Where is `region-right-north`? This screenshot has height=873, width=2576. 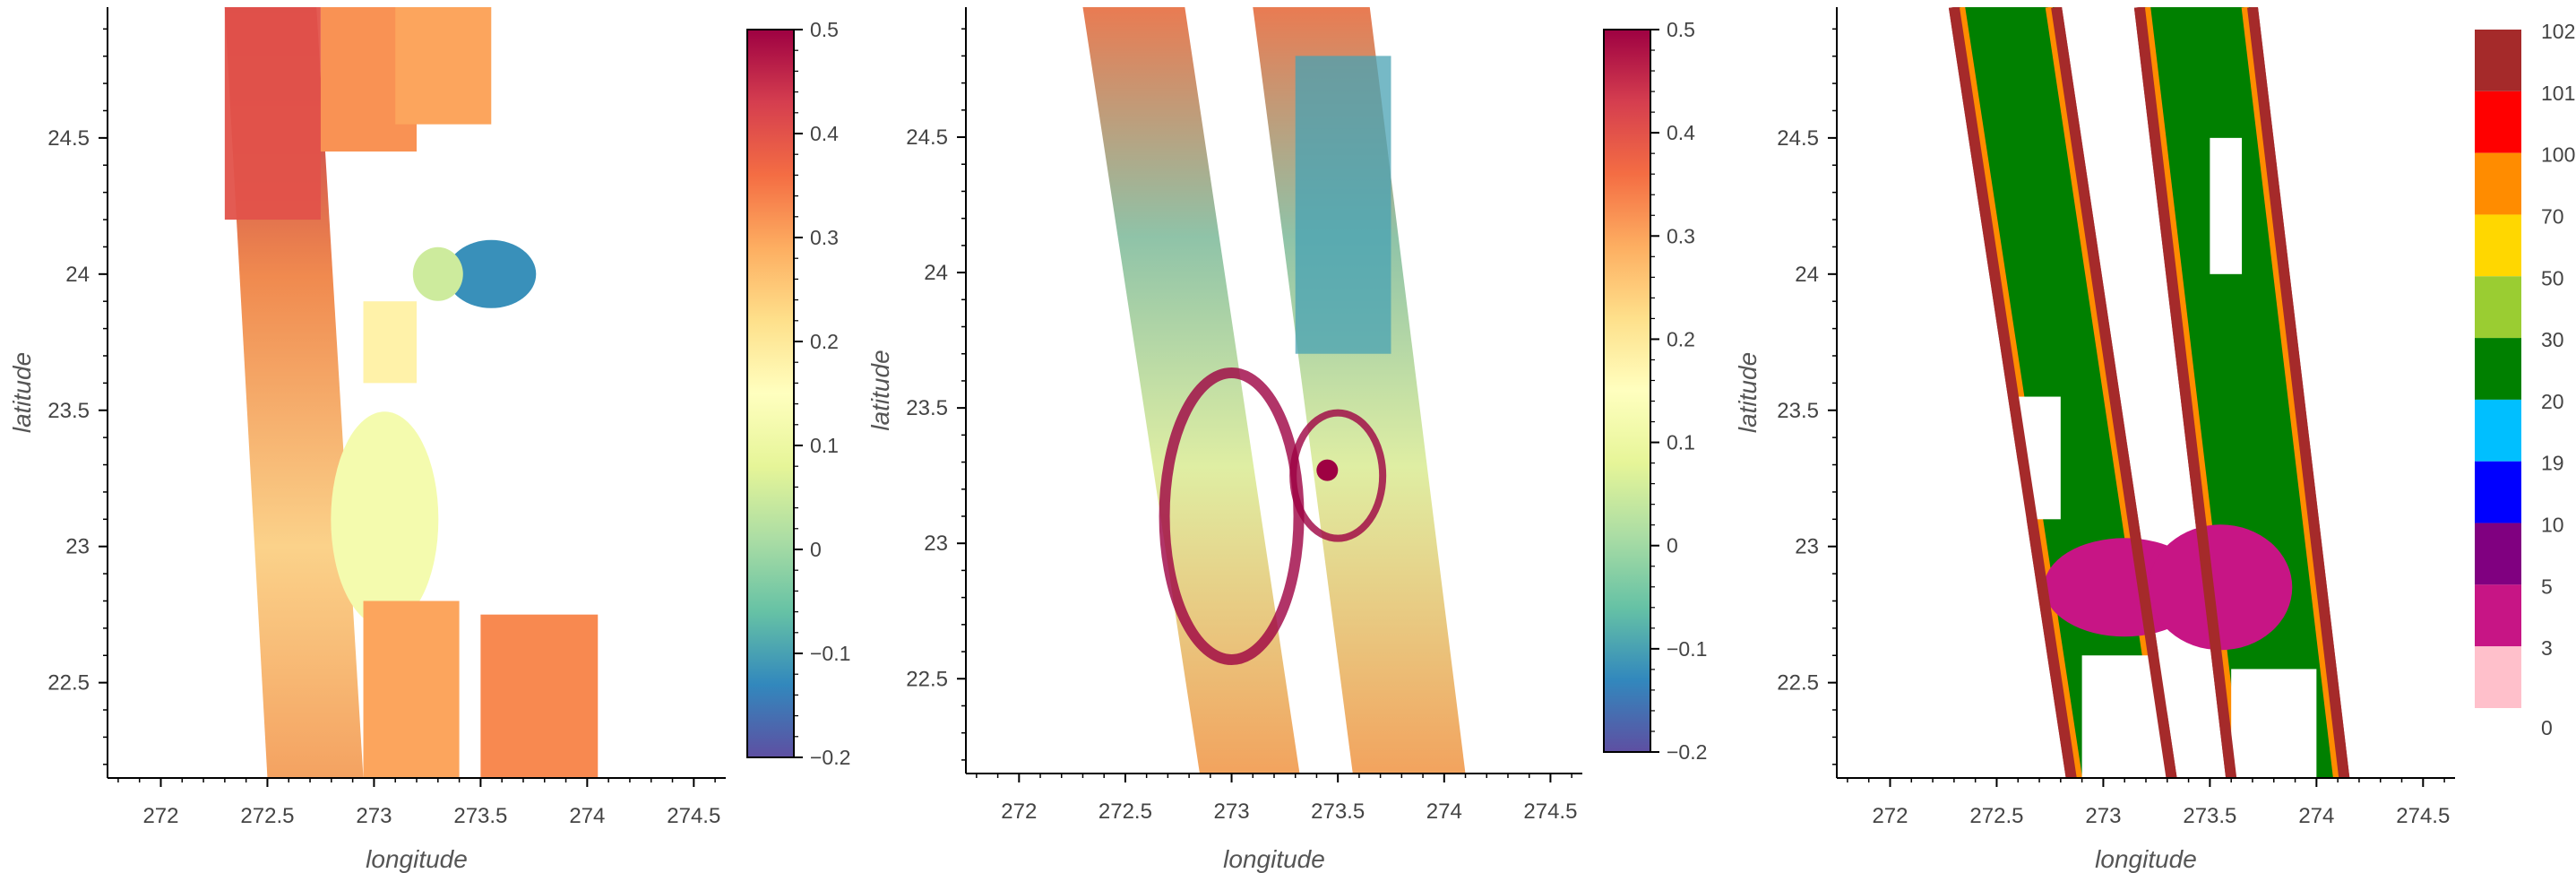 region-right-north is located at coordinates (1343, 205).